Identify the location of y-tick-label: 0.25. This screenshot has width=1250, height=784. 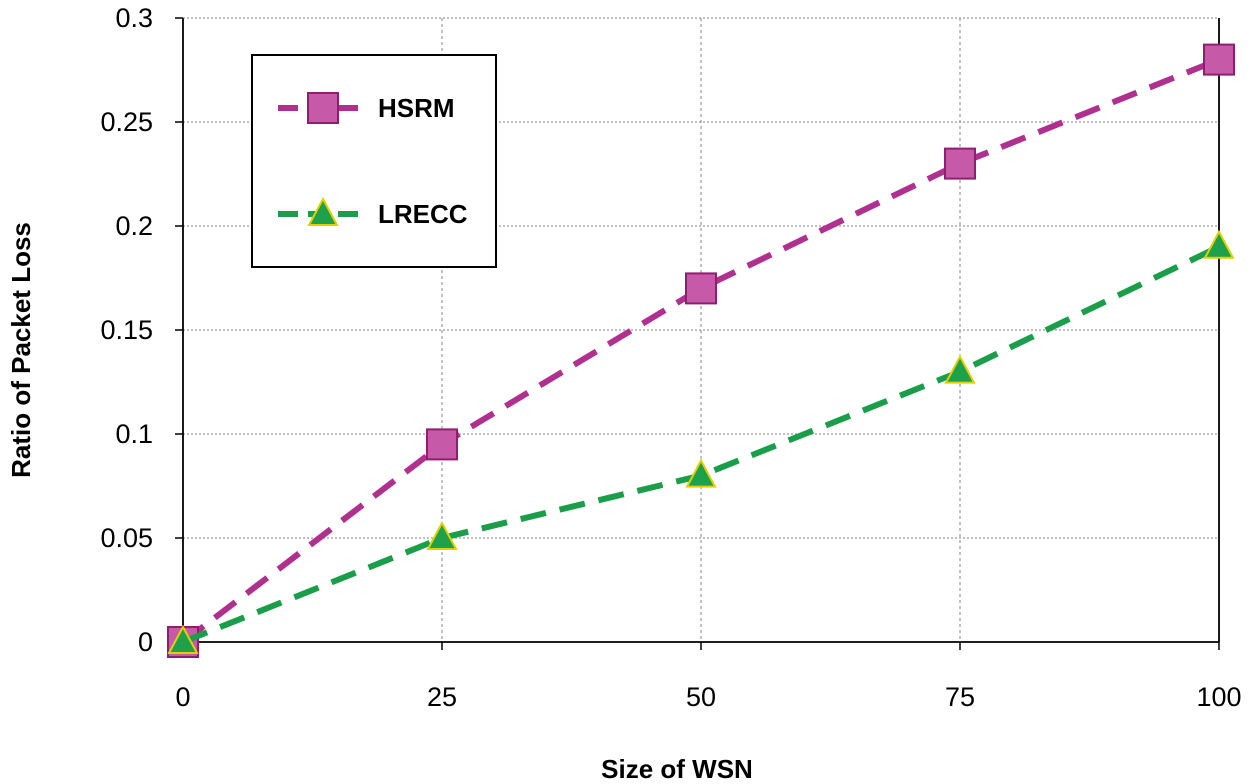
(126, 122).